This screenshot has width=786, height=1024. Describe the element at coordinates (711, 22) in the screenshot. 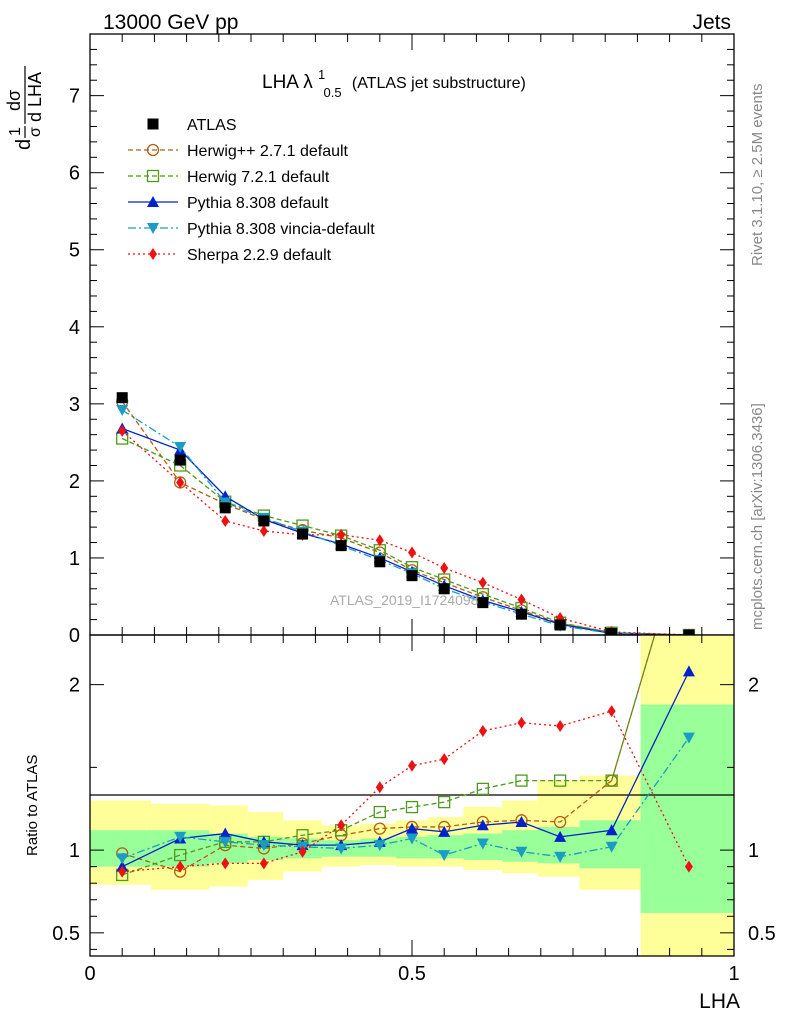

I see `category-label: Jets` at that location.